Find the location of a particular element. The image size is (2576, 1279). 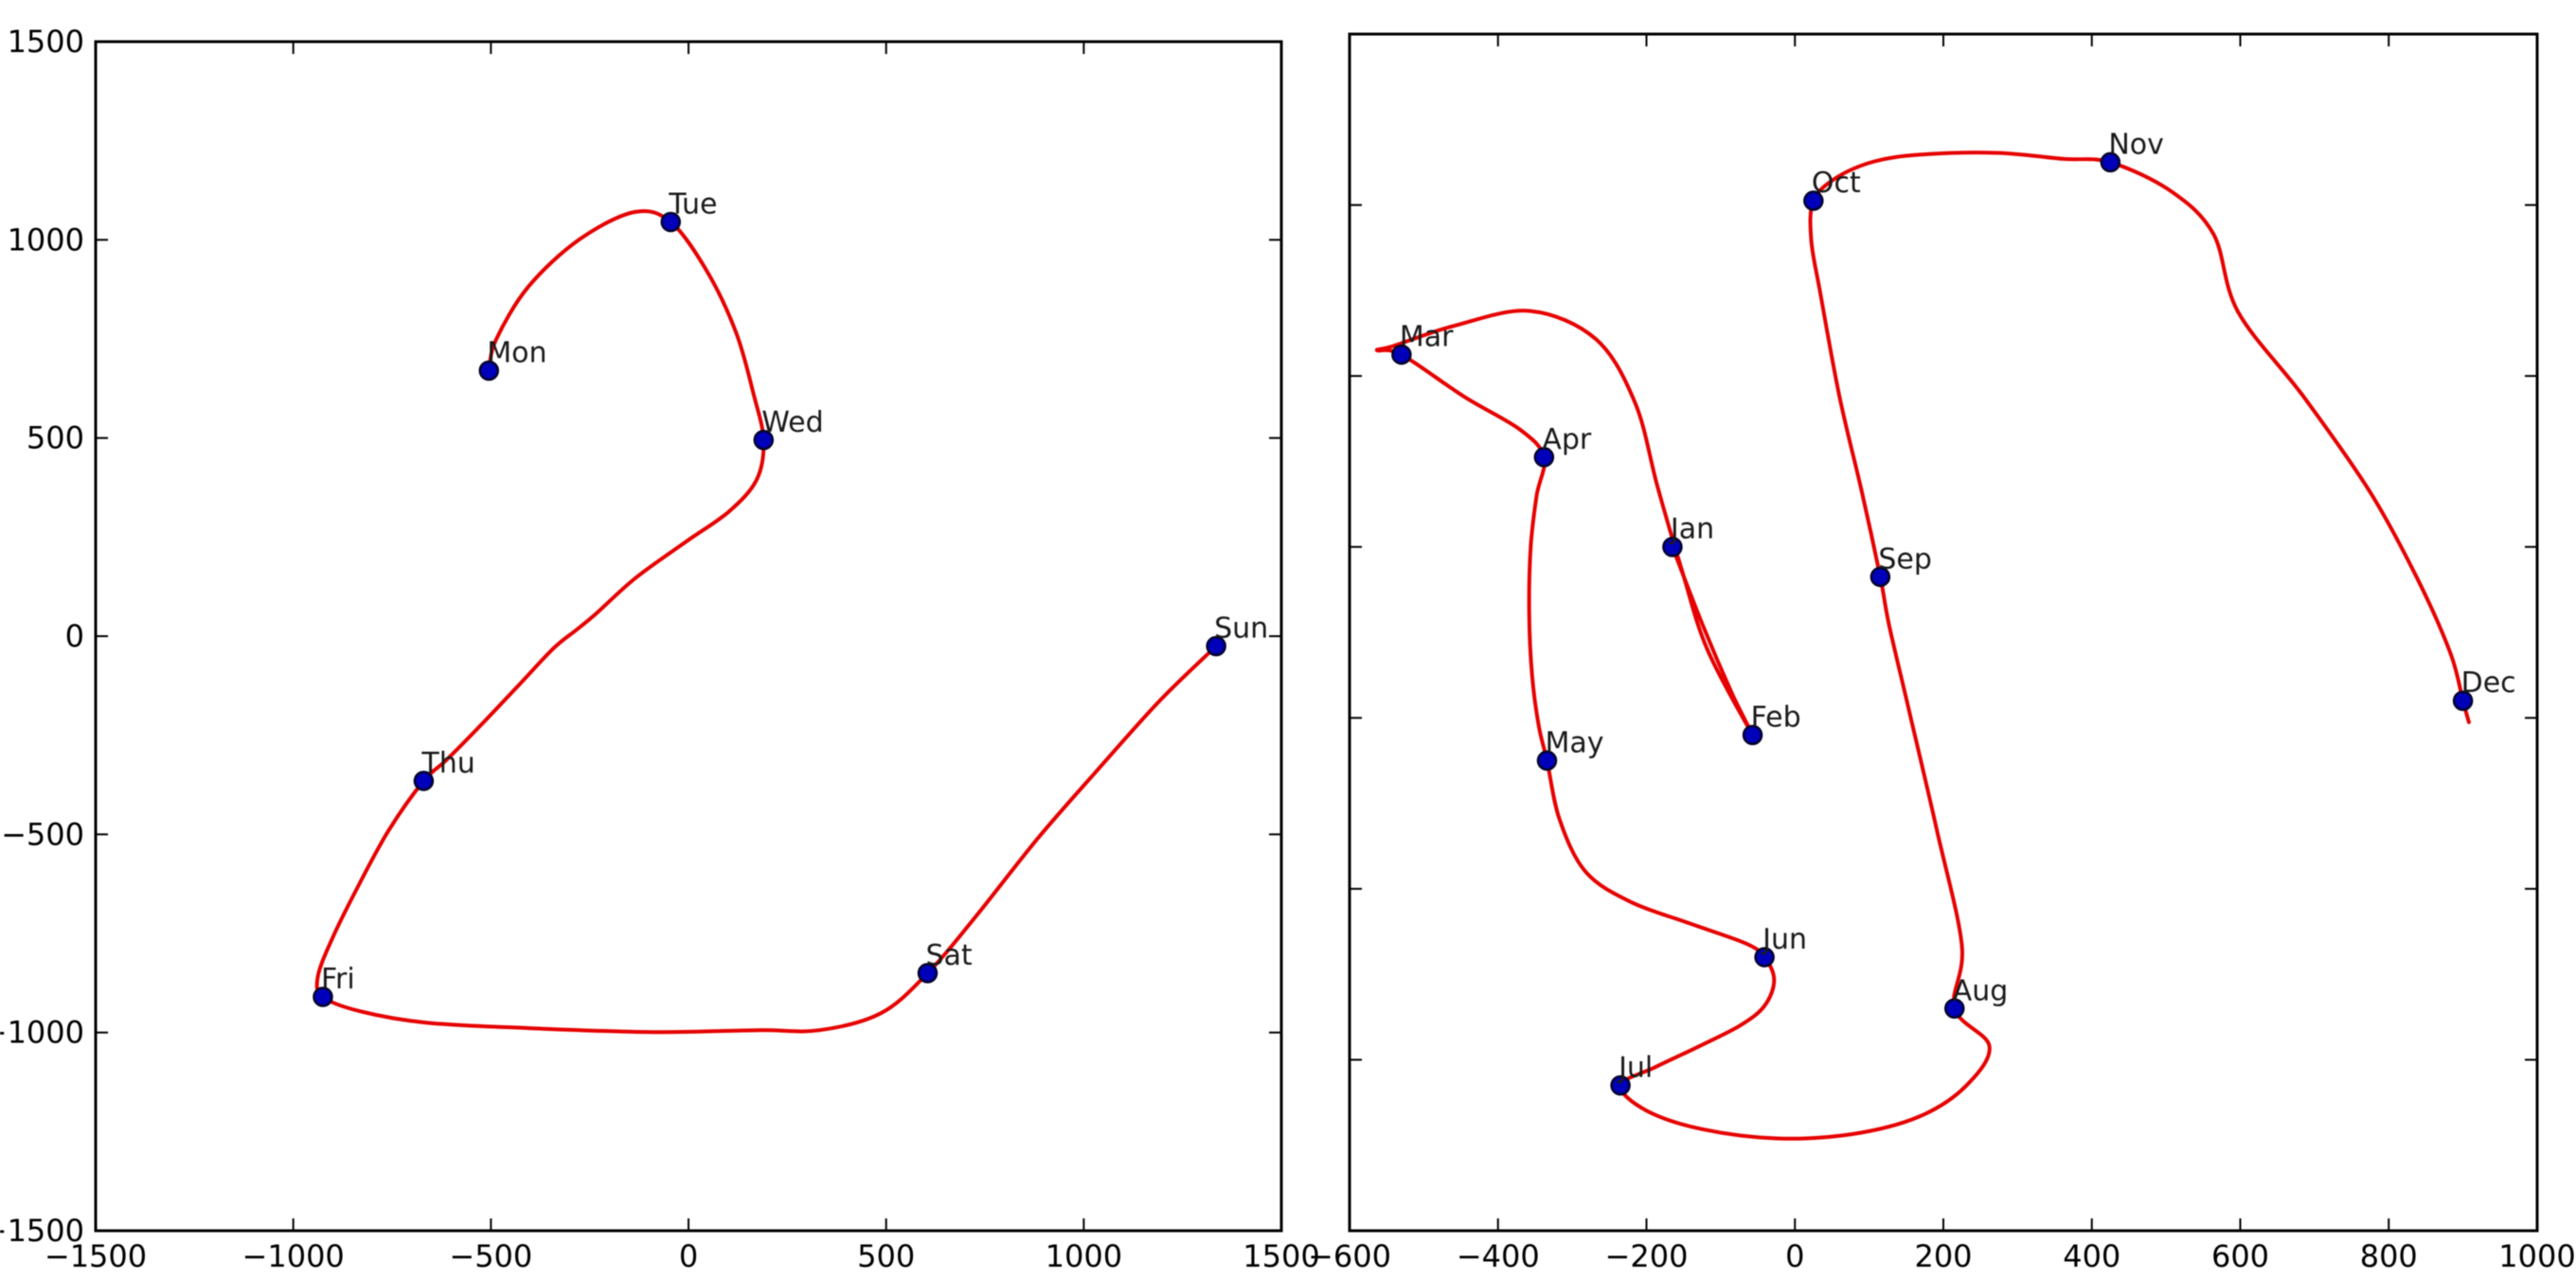

data-point-label: Feb is located at coordinates (1776, 717).